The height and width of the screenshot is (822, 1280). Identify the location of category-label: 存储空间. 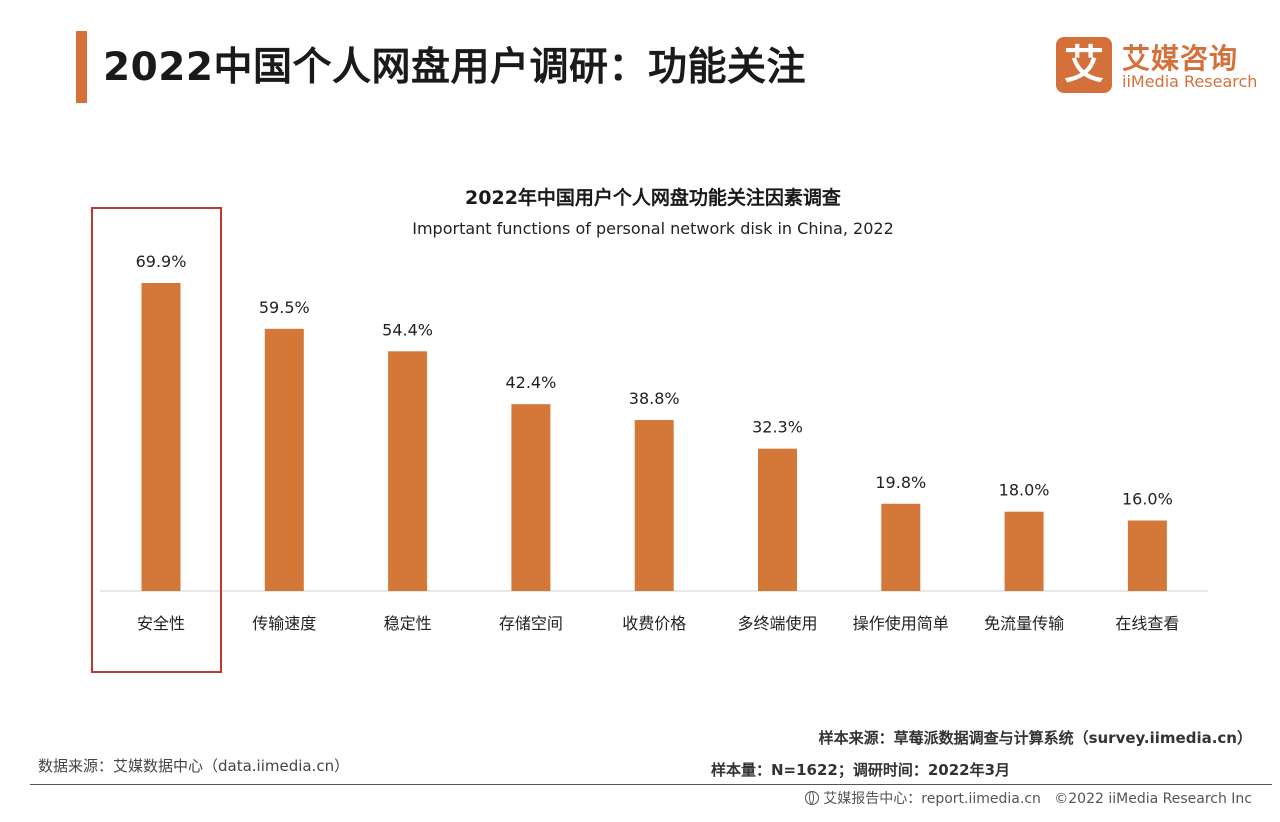
(531, 623).